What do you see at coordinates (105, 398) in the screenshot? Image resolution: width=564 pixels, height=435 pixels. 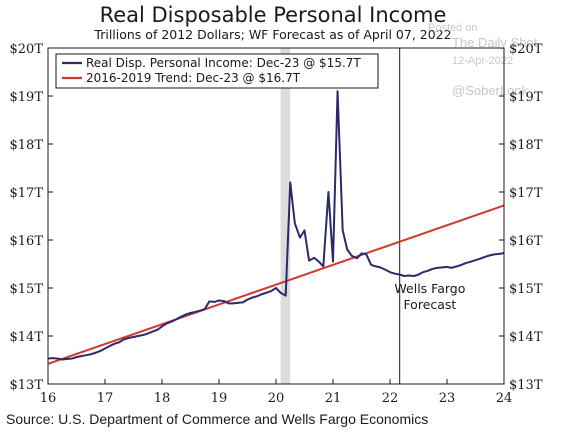 I see `x-tick-label: 17` at bounding box center [105, 398].